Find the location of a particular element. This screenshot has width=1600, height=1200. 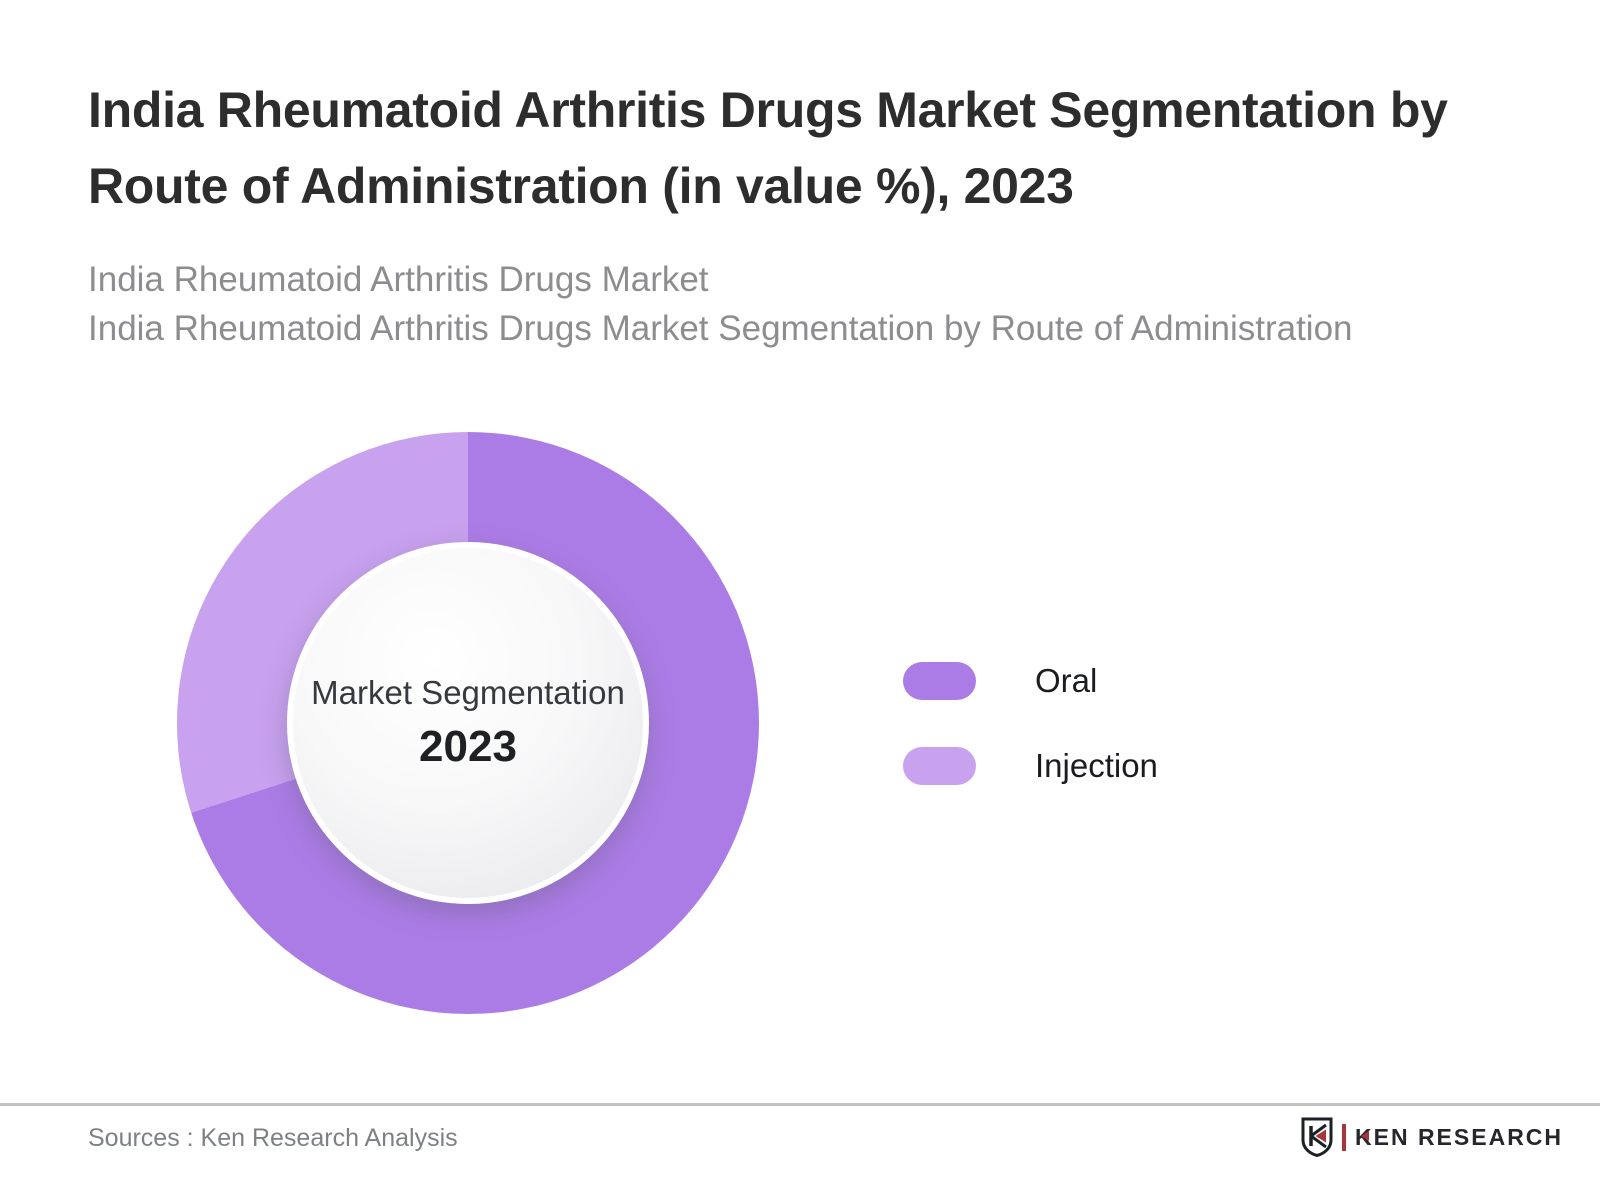

legend-item-injection: Injection is located at coordinates (1030, 766).